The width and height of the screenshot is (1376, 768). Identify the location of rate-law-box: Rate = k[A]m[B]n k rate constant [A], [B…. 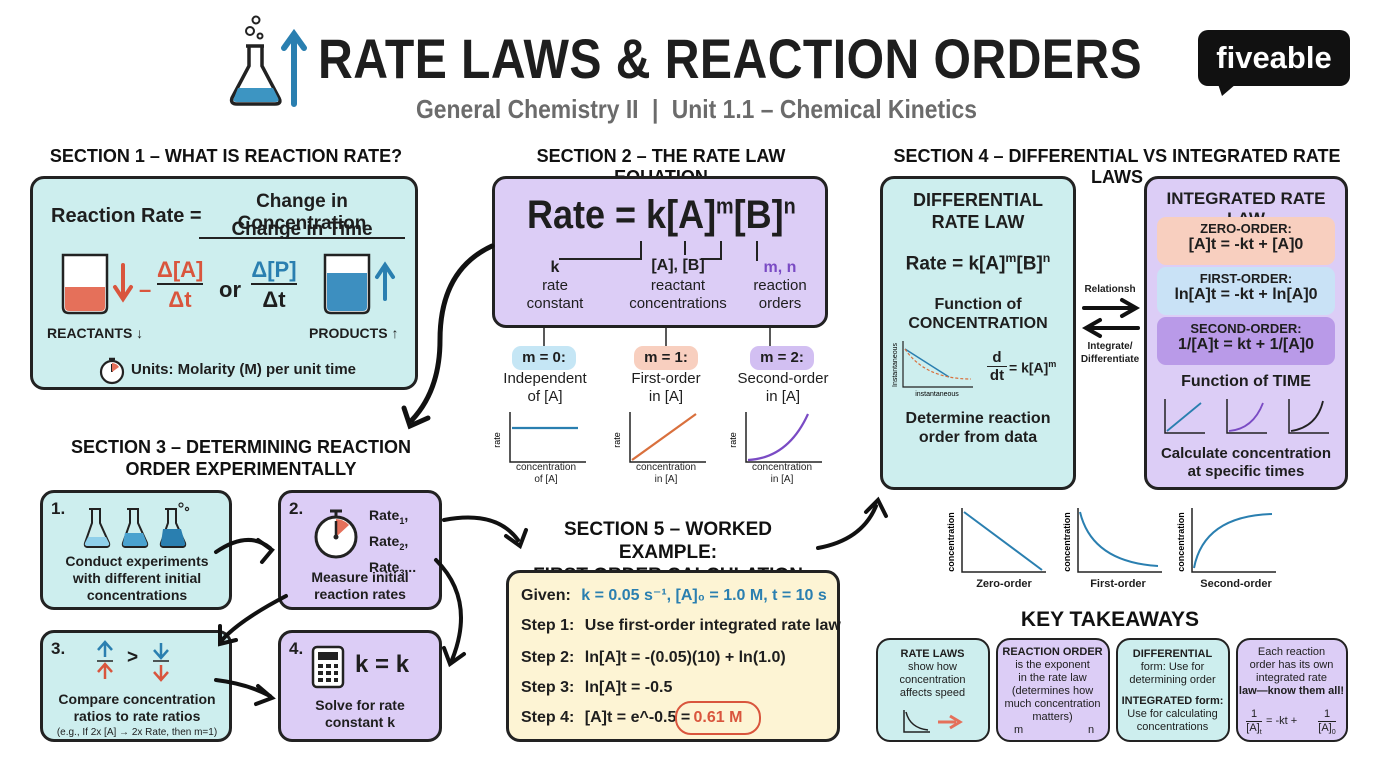
(660, 252).